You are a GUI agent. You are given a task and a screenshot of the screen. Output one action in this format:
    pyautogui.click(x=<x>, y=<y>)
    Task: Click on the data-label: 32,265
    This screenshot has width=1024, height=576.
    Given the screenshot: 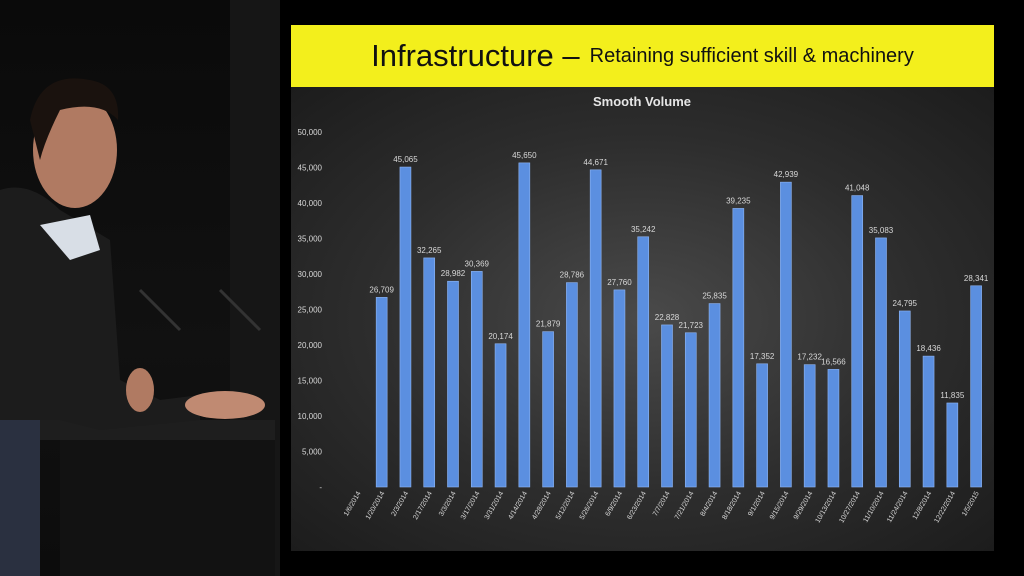 What is the action you would take?
    pyautogui.click(x=429, y=250)
    